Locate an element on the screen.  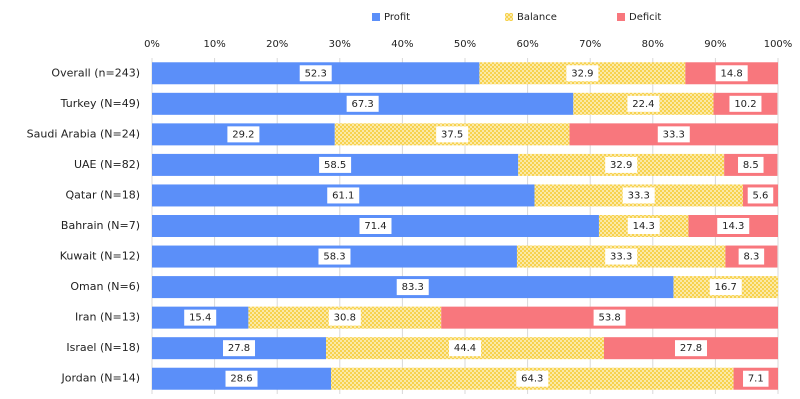
y-tick-label: Iran (N=13) is located at coordinates (107, 317).